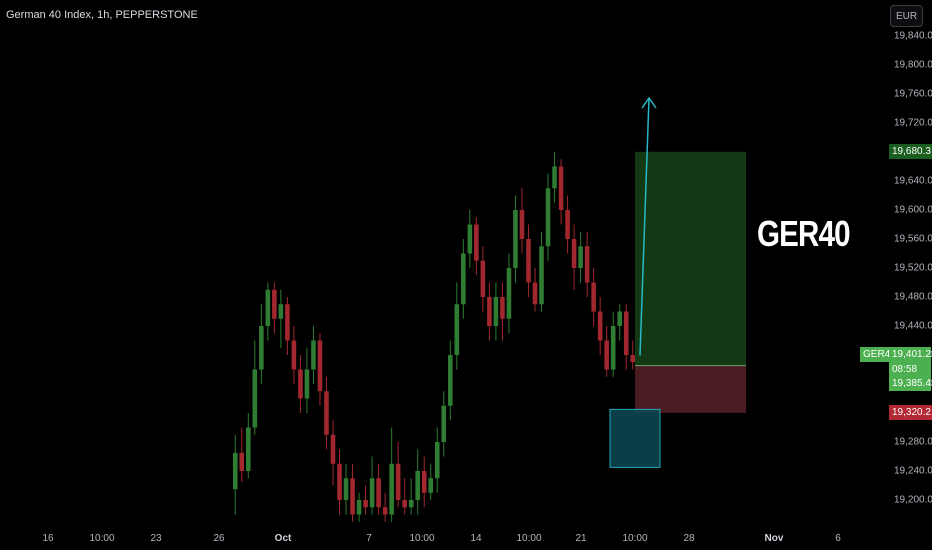  I want to click on time-axis: 16 10:00 23 26 Oct 7 10:00 14 10:00 21 10:00 28 Nov 6, so click(429, 537).